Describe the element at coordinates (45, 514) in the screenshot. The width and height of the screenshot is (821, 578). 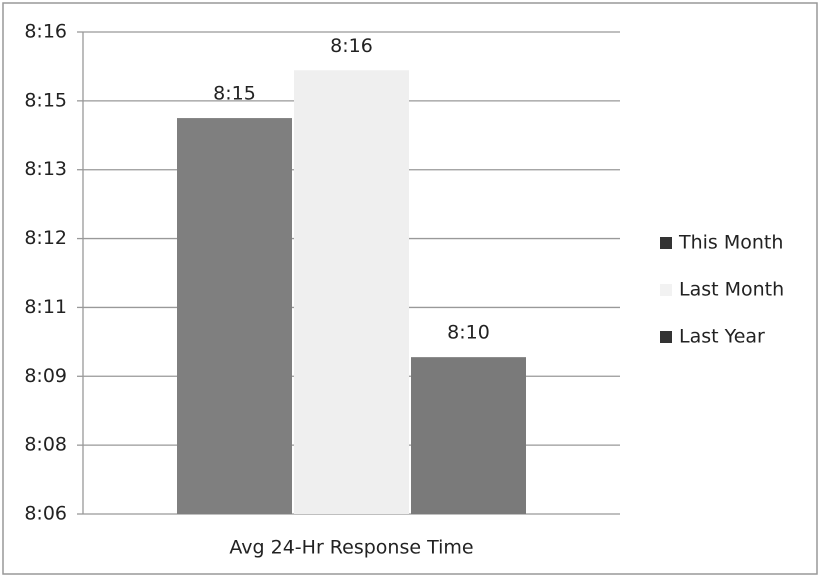
I see `y-tick-label: 8:06` at that location.